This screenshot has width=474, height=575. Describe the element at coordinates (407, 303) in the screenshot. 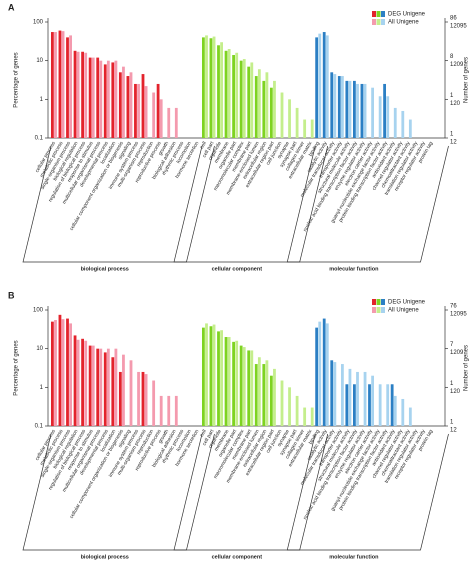

I see `legend-label: DEG Unigene` at that location.